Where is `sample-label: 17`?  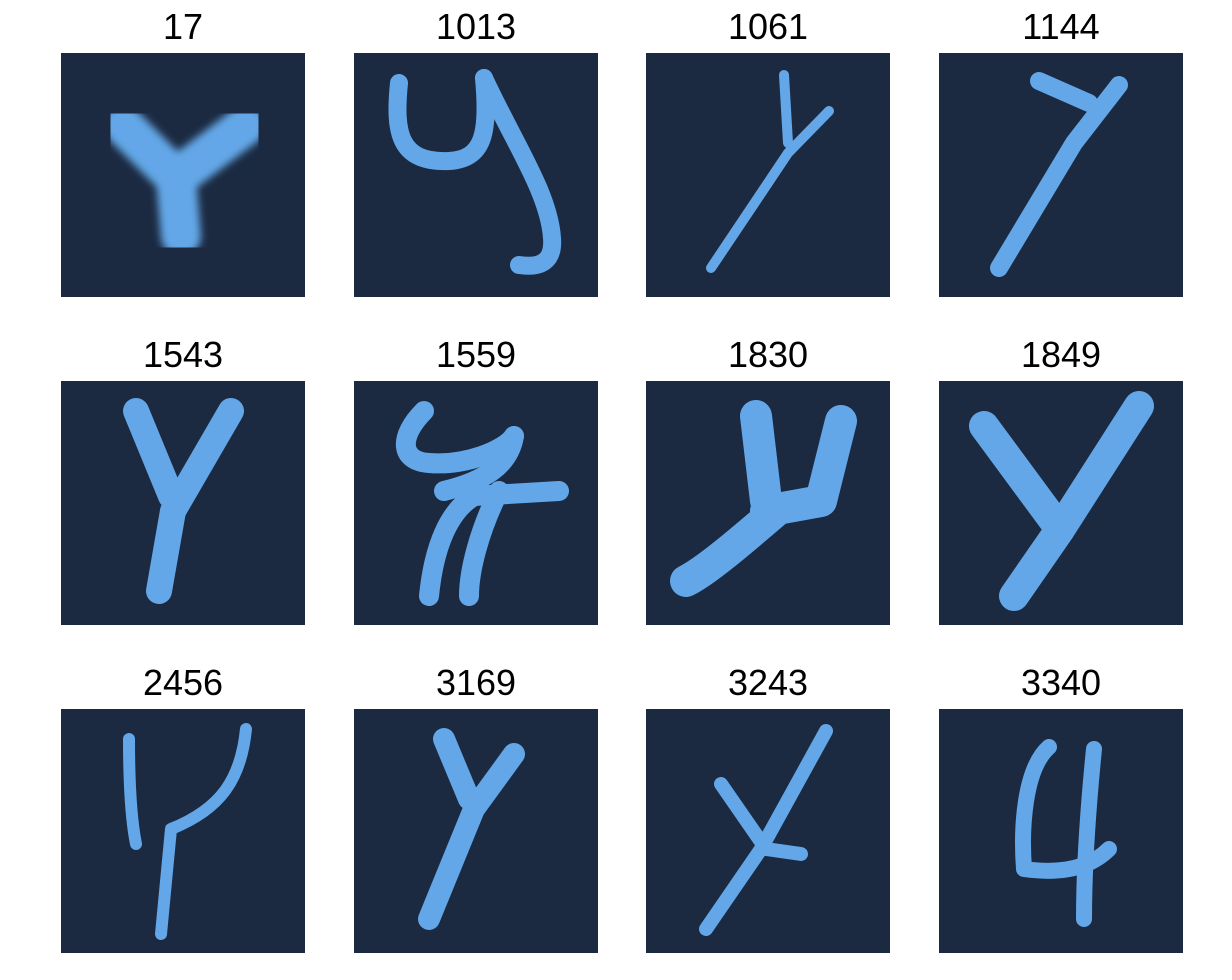 sample-label: 17 is located at coordinates (183, 26).